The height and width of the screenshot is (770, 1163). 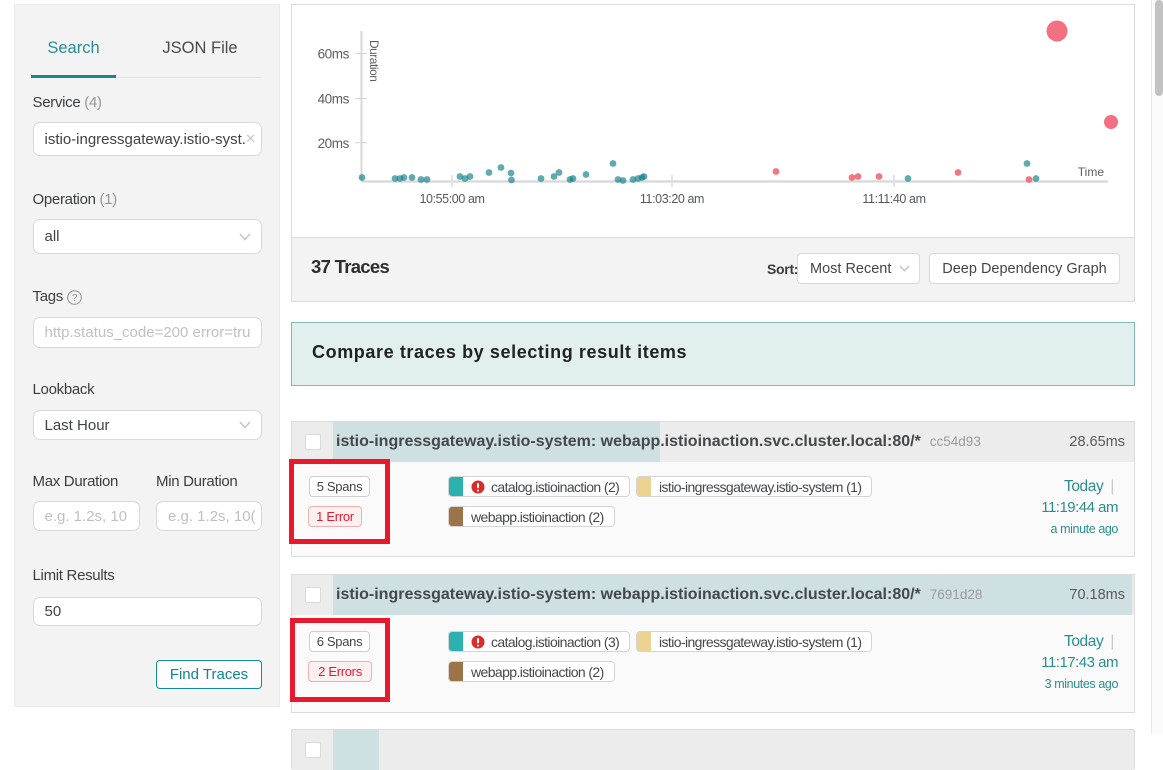 What do you see at coordinates (893, 199) in the screenshot?
I see `svg-text: 11:11:40 am` at bounding box center [893, 199].